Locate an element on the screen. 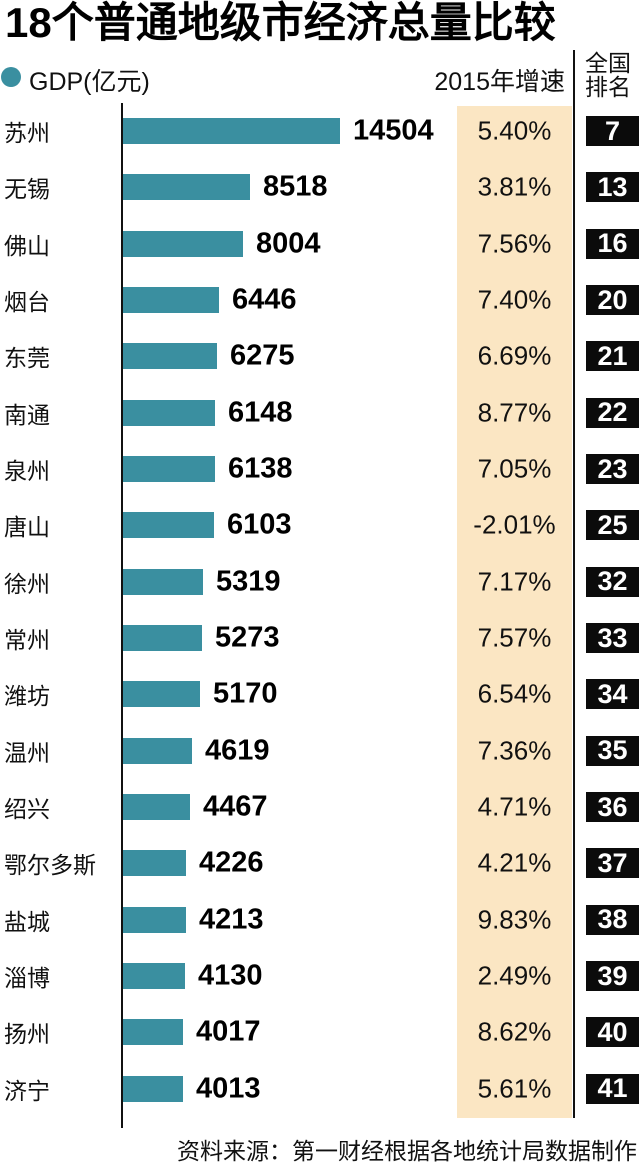  gdp-value: 4017 is located at coordinates (228, 1031).